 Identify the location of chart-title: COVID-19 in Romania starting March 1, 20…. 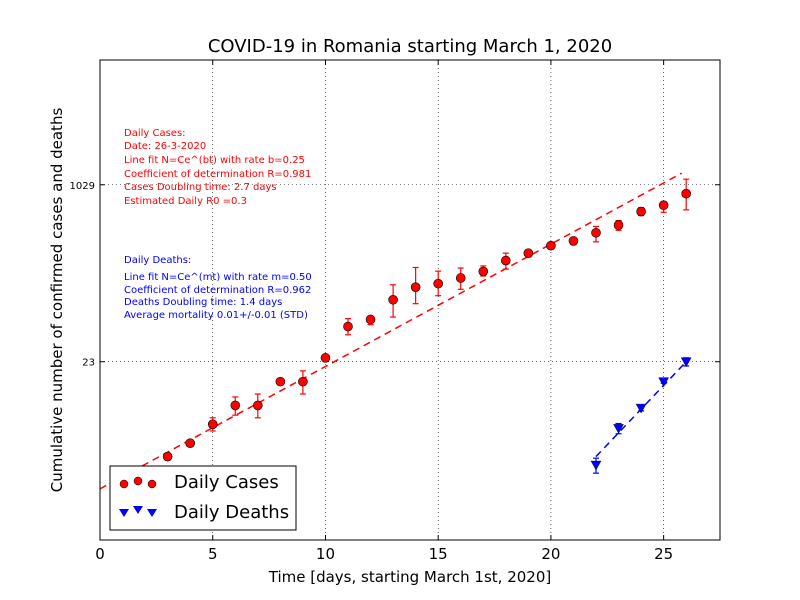
(410, 46).